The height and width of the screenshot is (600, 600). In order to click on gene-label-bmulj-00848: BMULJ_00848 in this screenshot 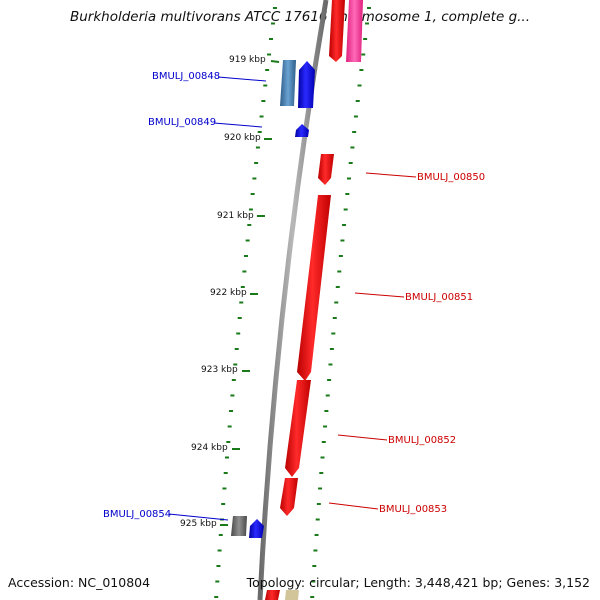, I will do `click(186, 76)`.